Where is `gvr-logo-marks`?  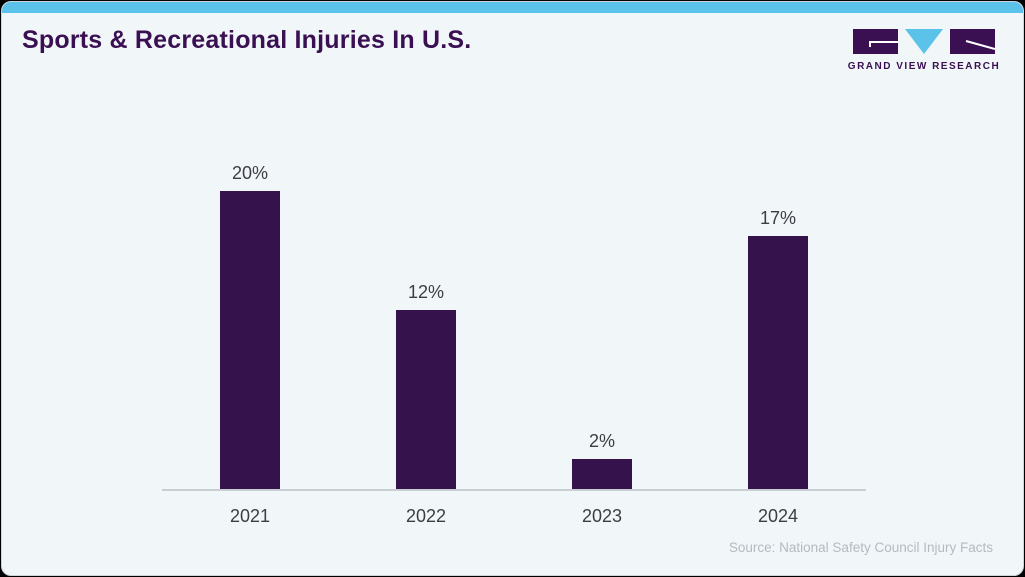 gvr-logo-marks is located at coordinates (924, 41).